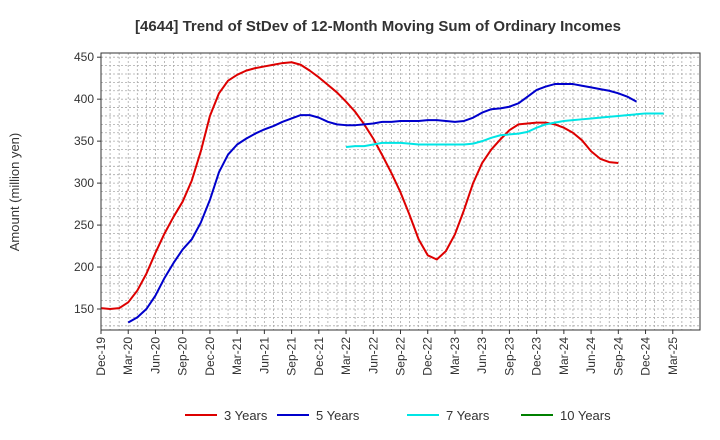 Image resolution: width=720 pixels, height=440 pixels. Describe the element at coordinates (509, 356) in the screenshot. I see `x-tick-label: Sep-23` at that location.